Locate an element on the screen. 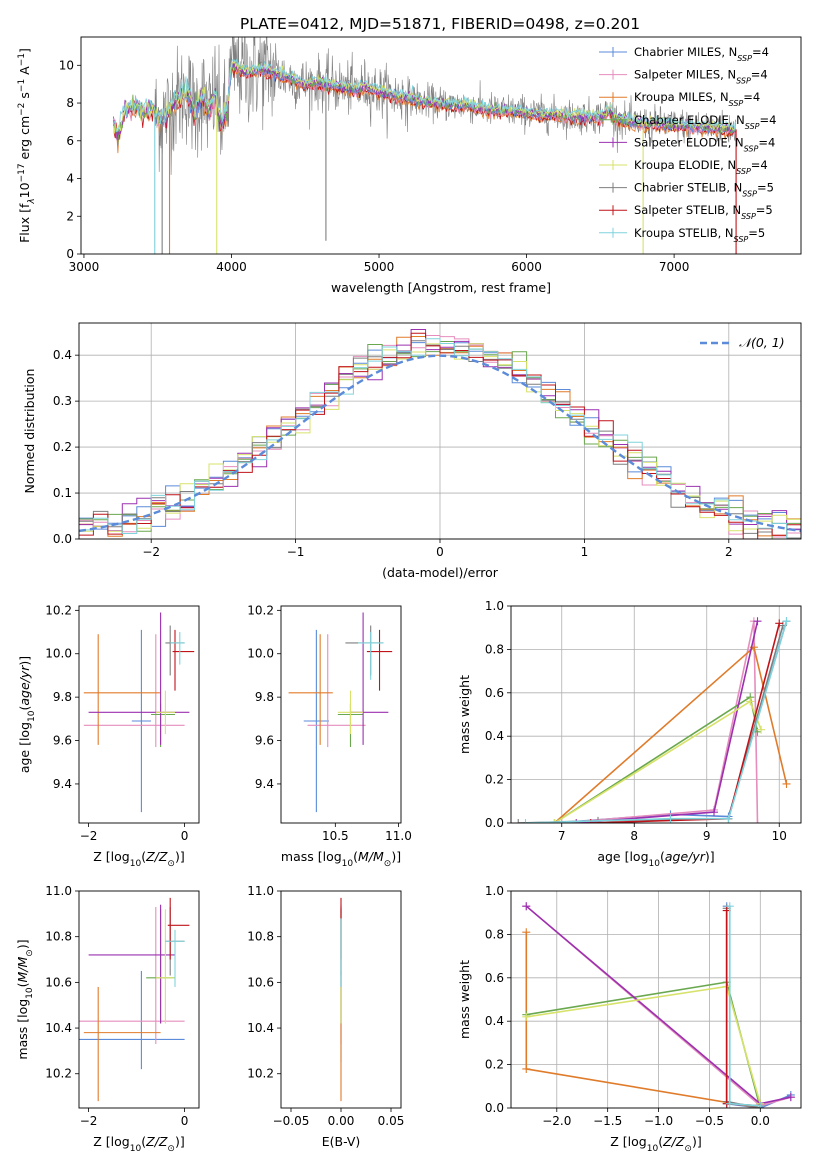  weight-marker-chabrier_stelib is located at coordinates (518, 821).